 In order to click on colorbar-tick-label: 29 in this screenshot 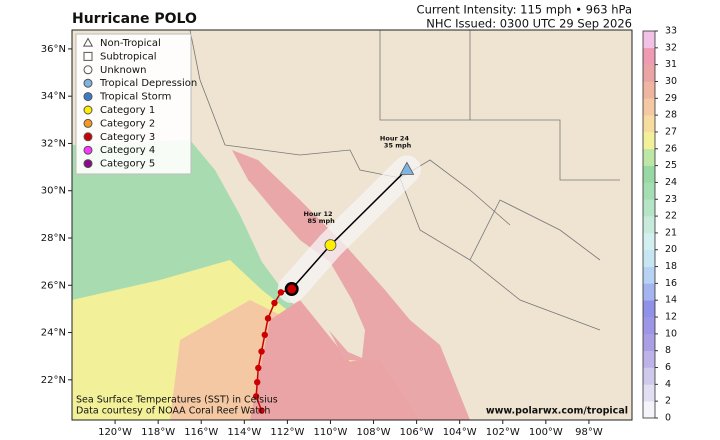, I will do `click(671, 98)`.